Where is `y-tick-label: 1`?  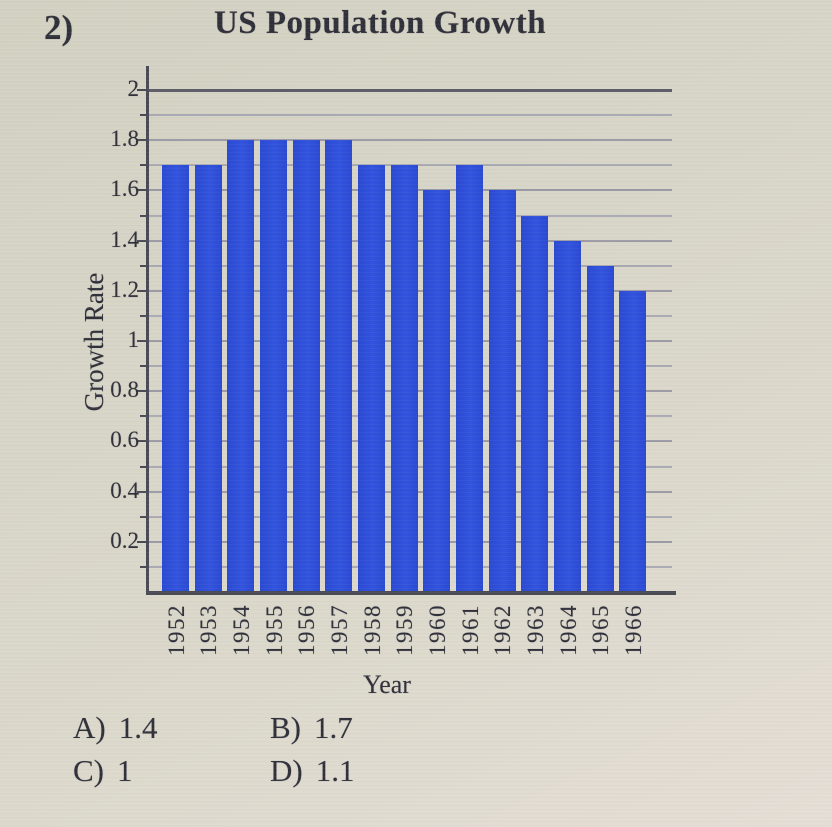
y-tick-label: 1 is located at coordinates (133, 339).